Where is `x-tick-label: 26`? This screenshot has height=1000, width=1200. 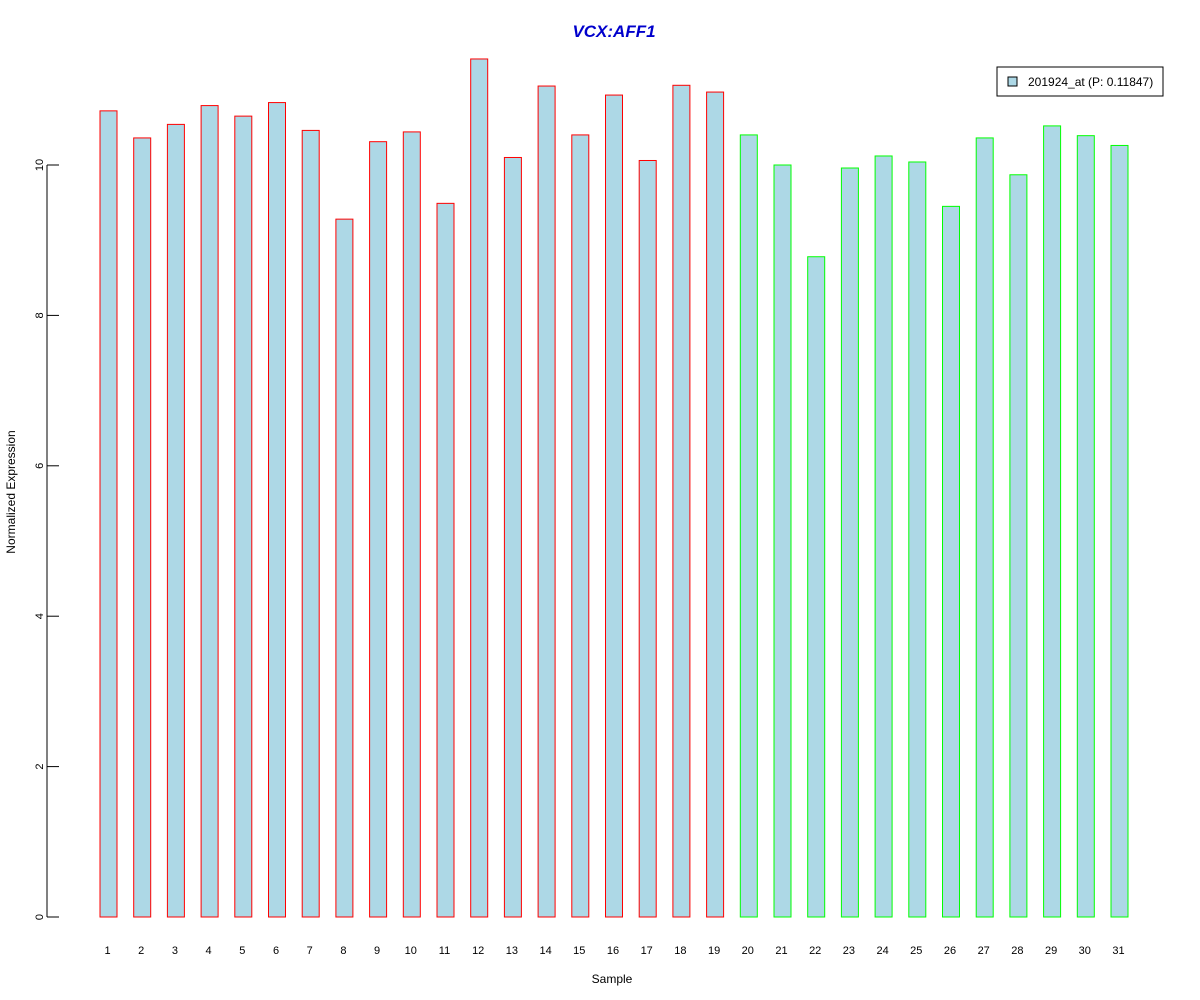 x-tick-label: 26 is located at coordinates (950, 951).